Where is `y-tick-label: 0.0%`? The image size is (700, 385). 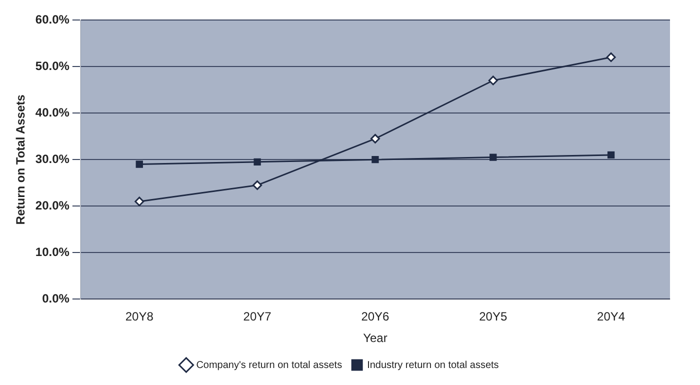 y-tick-label: 0.0% is located at coordinates (56, 299).